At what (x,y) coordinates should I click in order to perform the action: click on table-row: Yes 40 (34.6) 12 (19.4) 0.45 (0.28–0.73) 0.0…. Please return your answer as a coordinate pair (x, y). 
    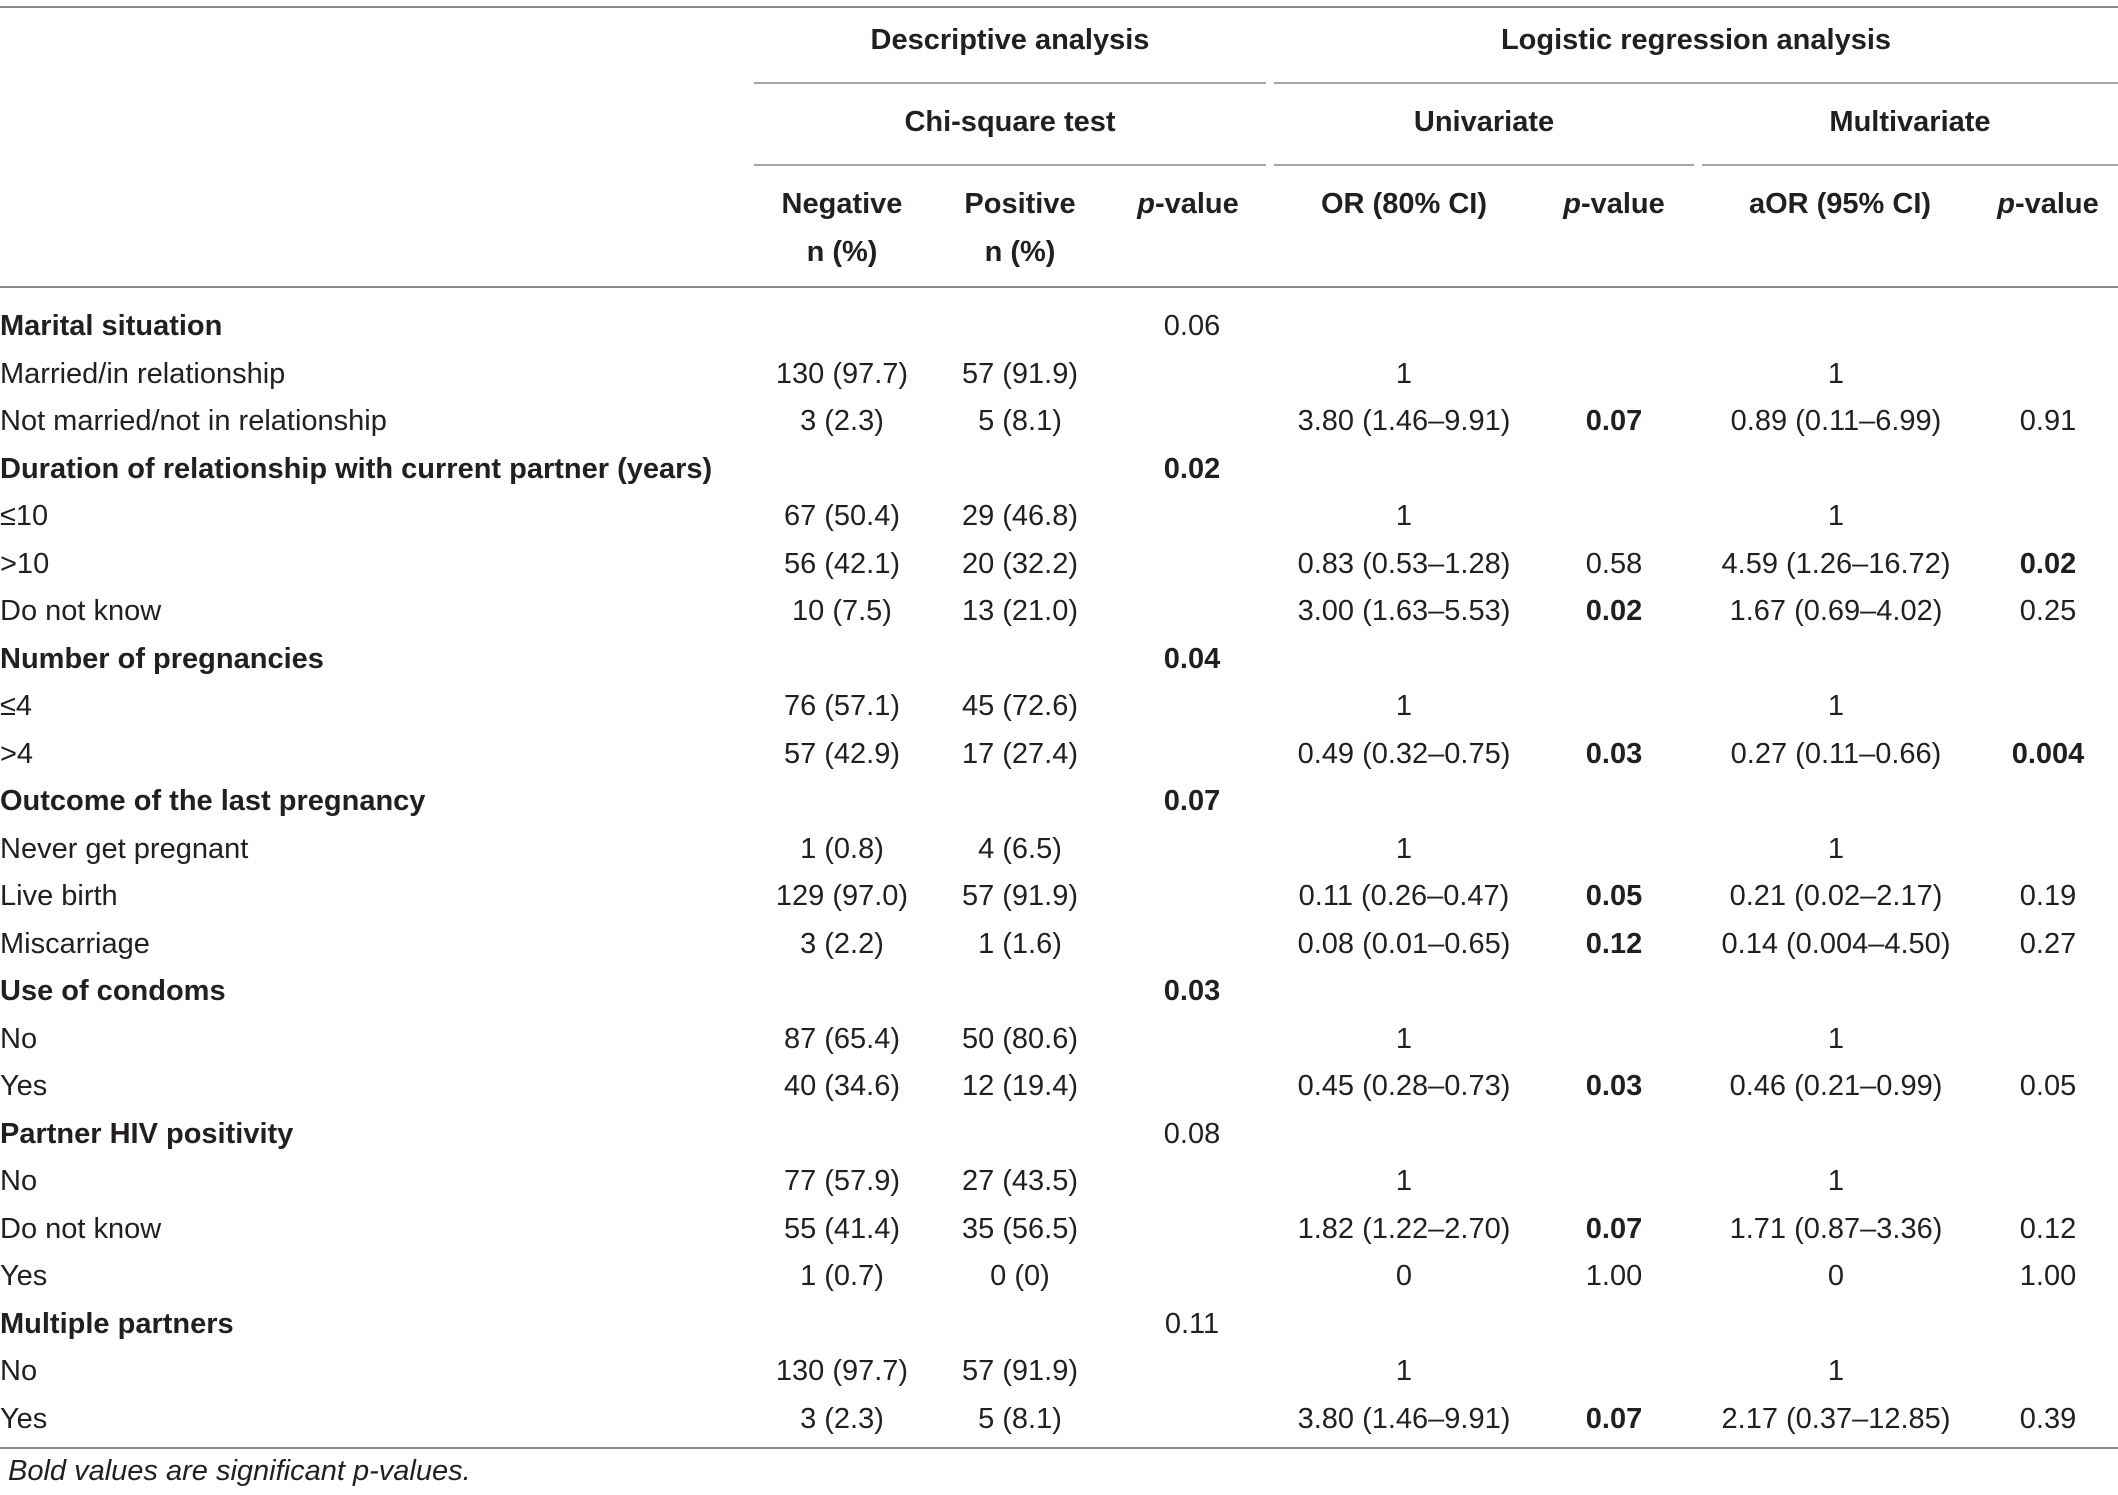
    Looking at the image, I should click on (1059, 1087).